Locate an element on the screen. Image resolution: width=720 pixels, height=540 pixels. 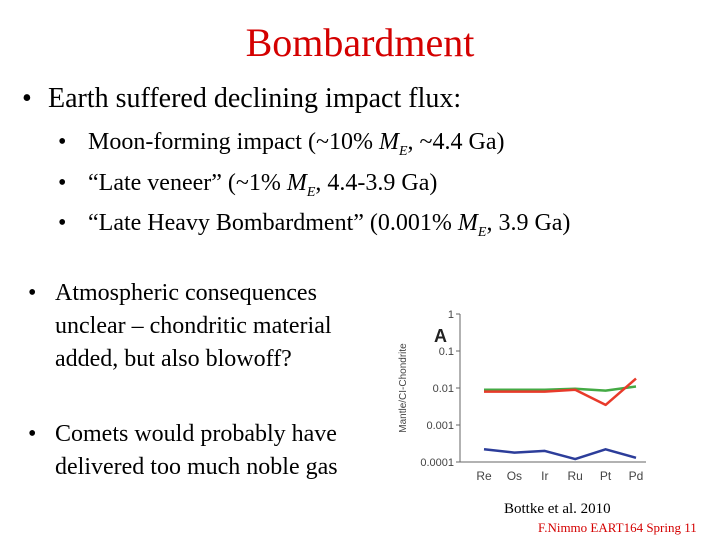
y-tick-label: 1 is located at coordinates (451, 315).